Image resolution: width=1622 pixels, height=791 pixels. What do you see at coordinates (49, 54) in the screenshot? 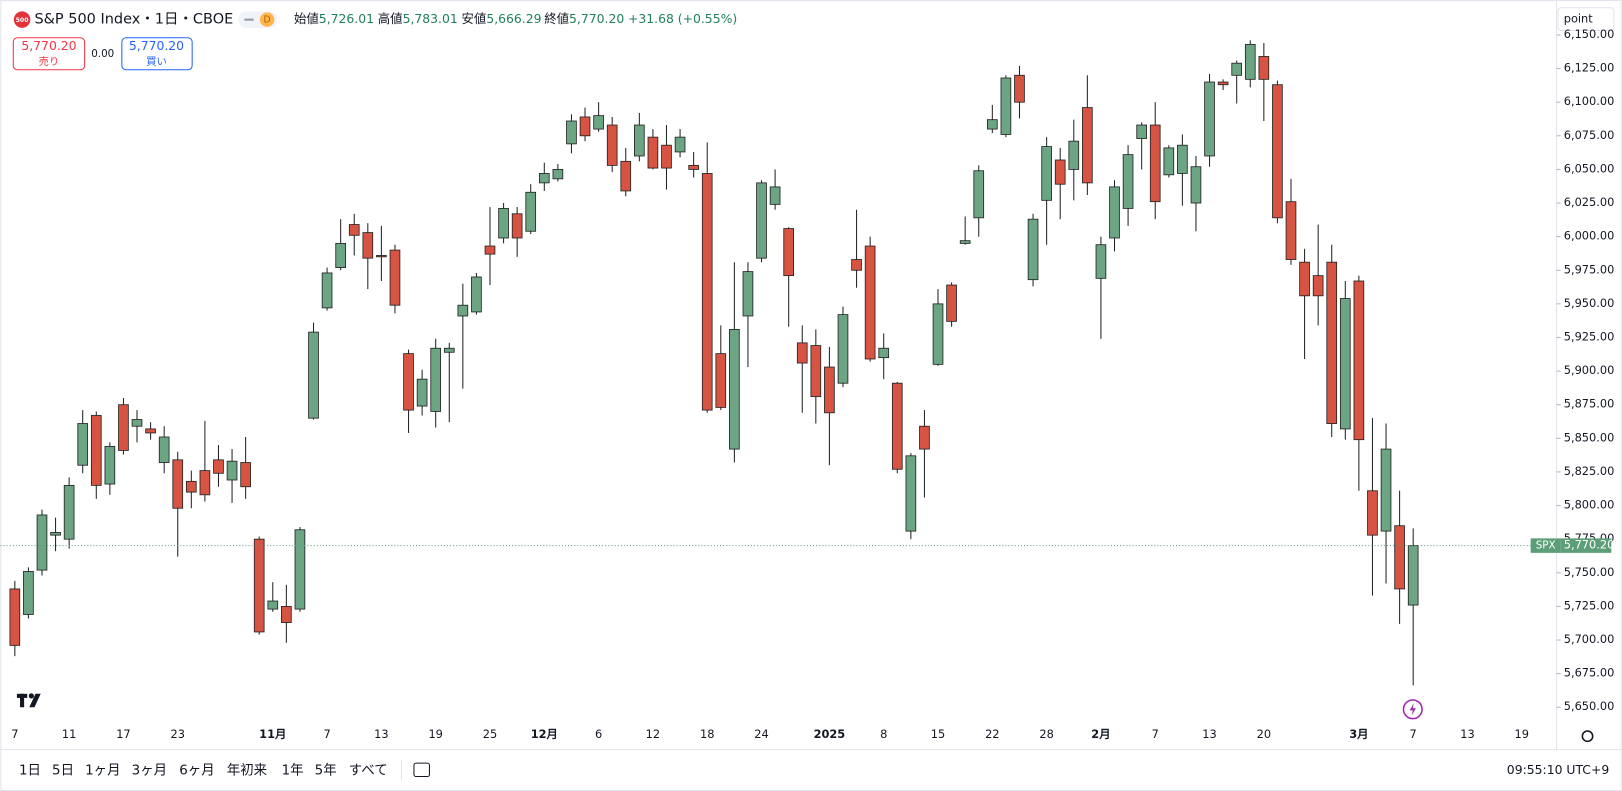
I see `sell-button` at bounding box center [49, 54].